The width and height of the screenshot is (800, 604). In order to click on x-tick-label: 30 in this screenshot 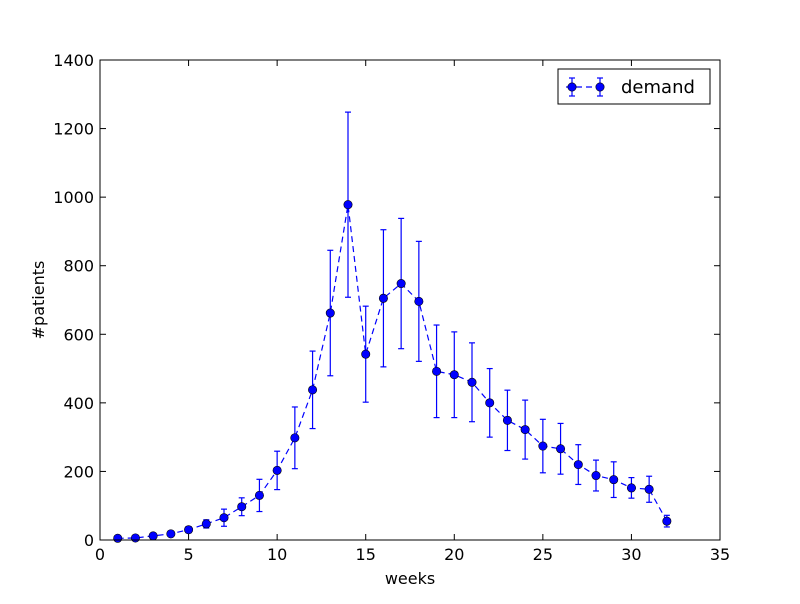, I will do `click(631, 554)`.